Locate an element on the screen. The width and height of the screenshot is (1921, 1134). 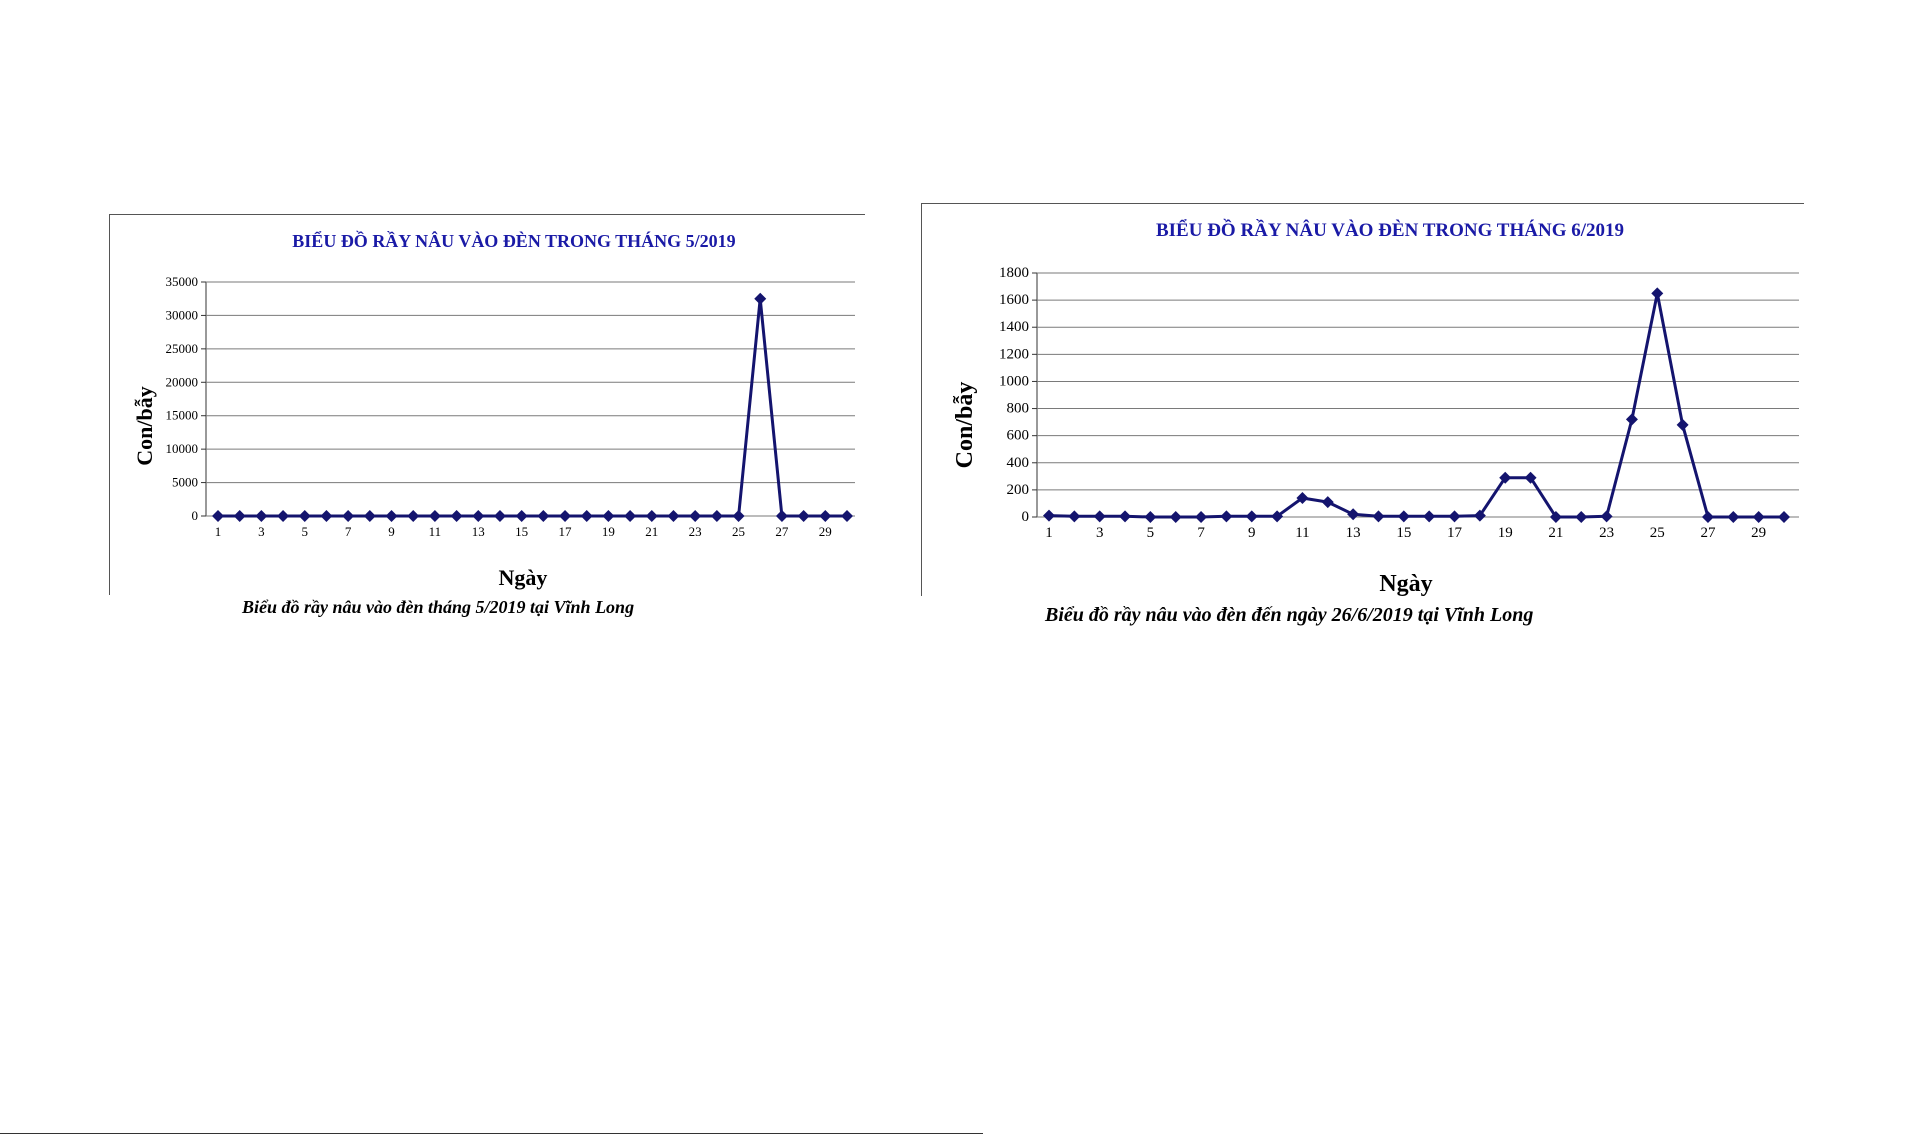
chart-1-x-tick-label: 7 is located at coordinates (348, 531).